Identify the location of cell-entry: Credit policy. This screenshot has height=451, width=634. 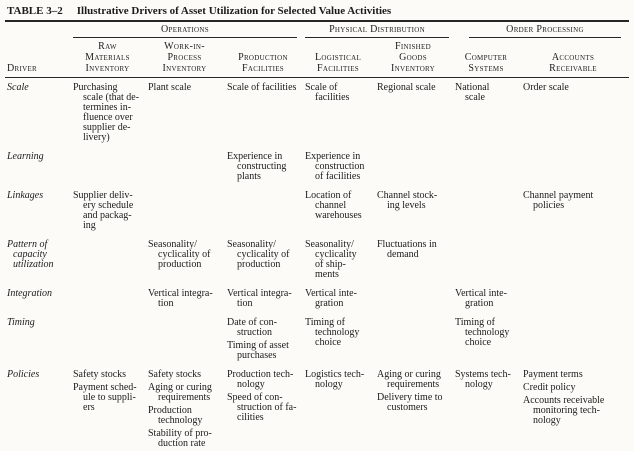
(549, 387).